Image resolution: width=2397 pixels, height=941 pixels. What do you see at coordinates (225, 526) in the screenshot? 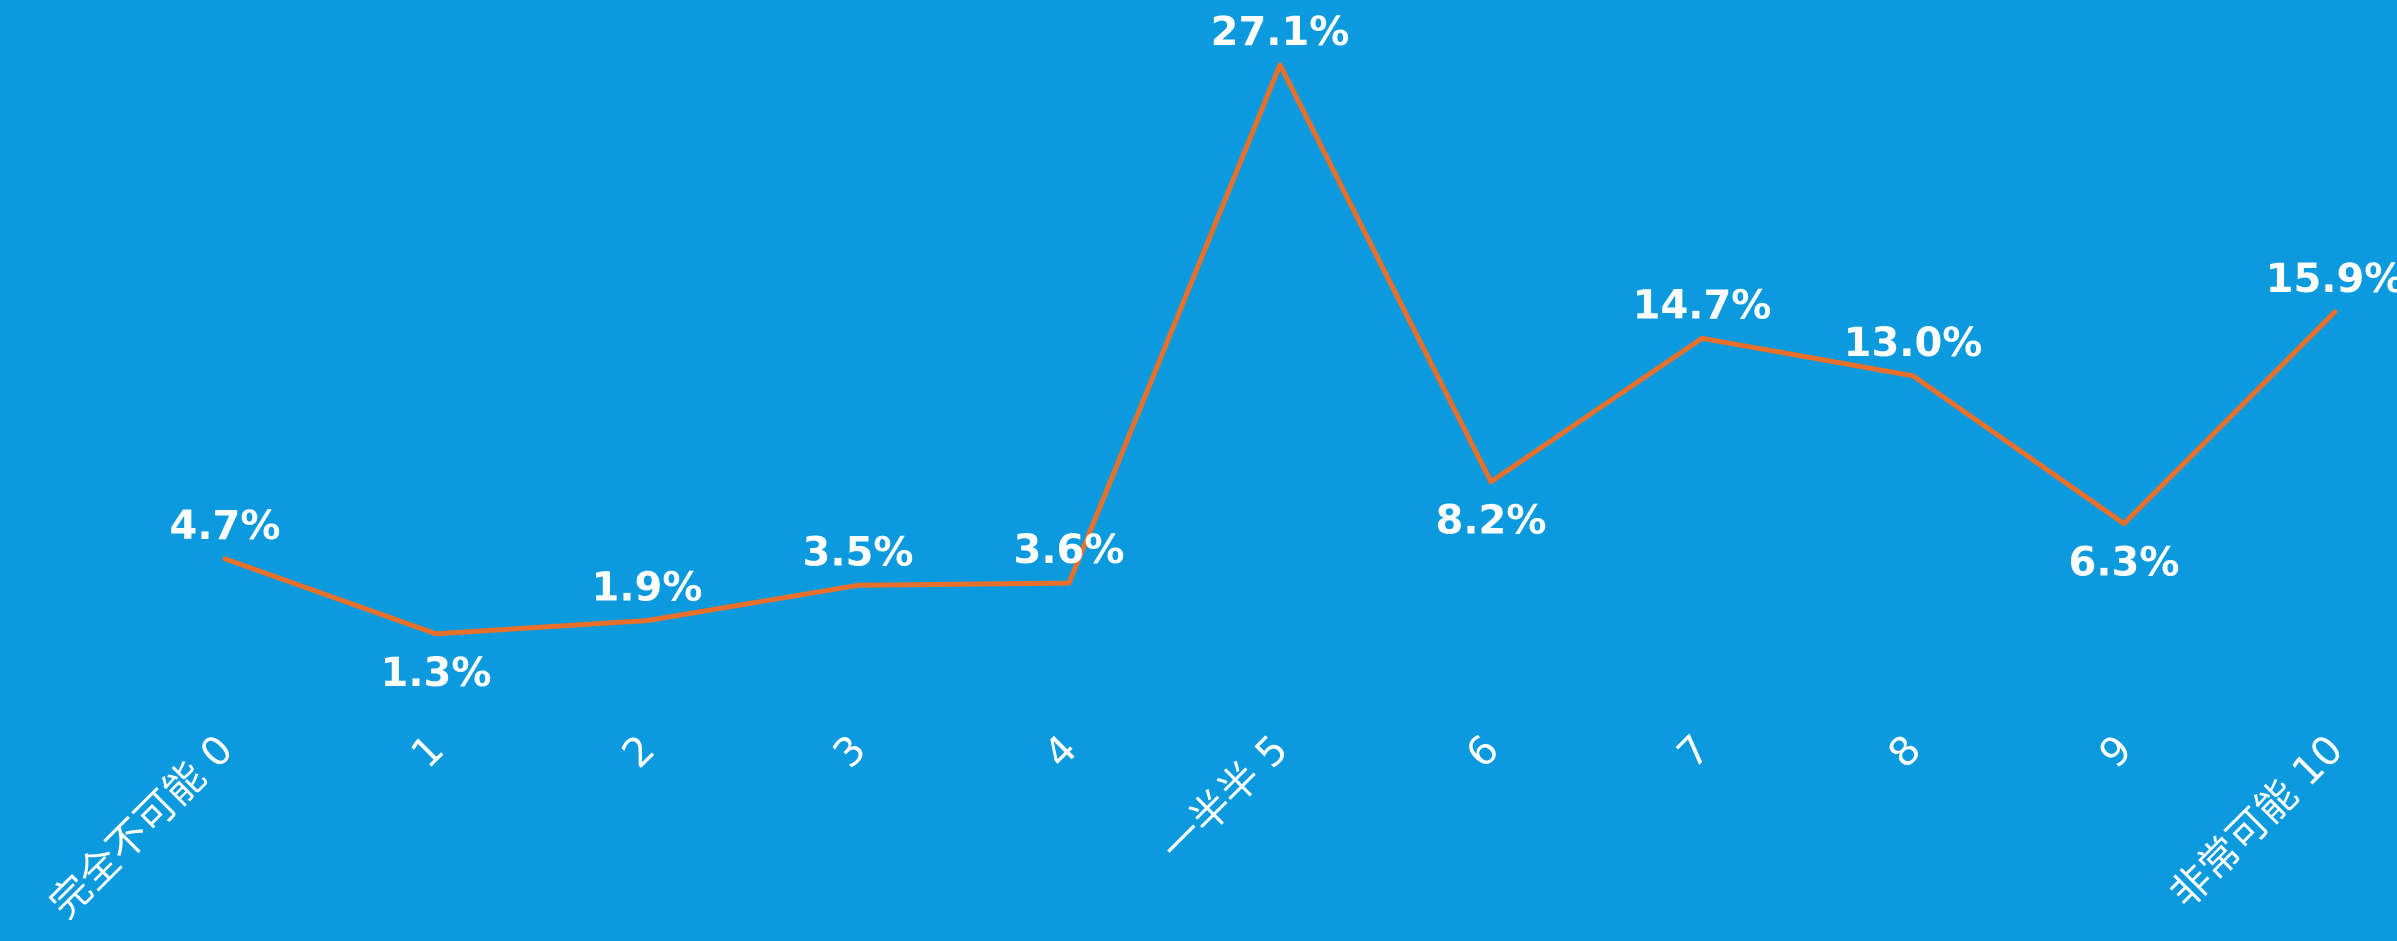
I see `data-label: 4.7%` at bounding box center [225, 526].